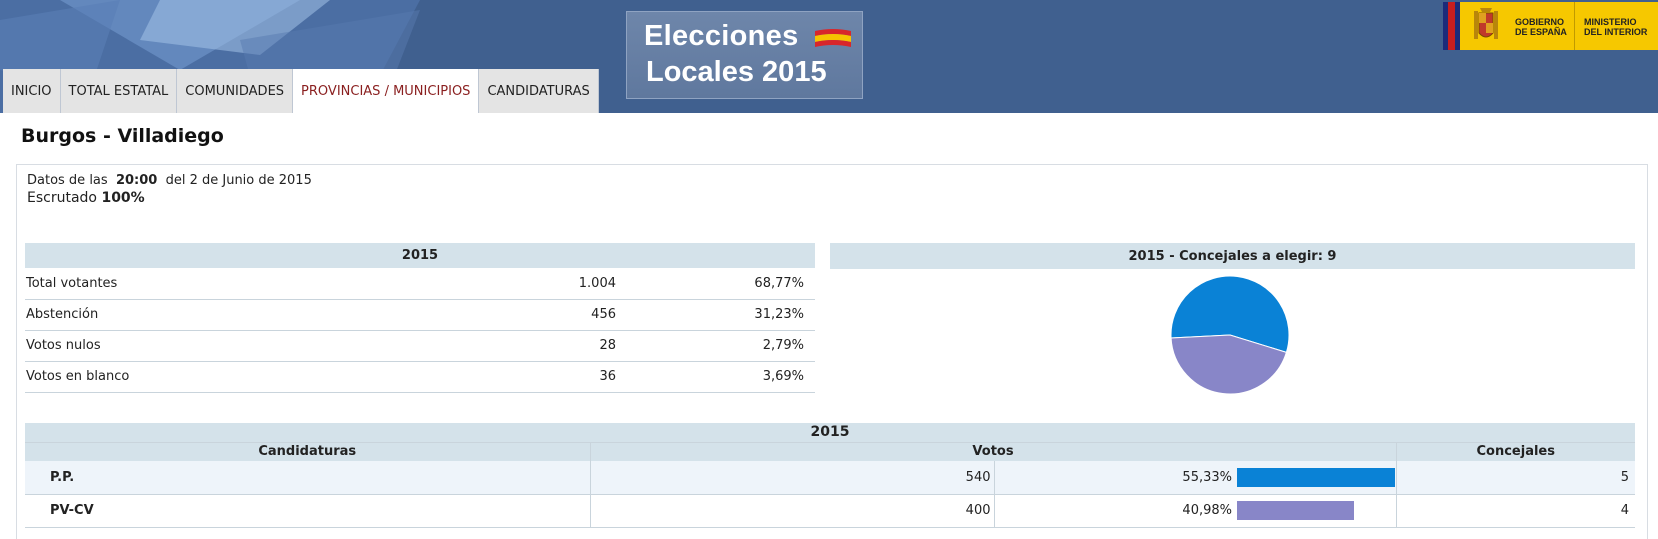 The height and width of the screenshot is (539, 1658). I want to click on pie-slice-p-p, so click(1230, 314).